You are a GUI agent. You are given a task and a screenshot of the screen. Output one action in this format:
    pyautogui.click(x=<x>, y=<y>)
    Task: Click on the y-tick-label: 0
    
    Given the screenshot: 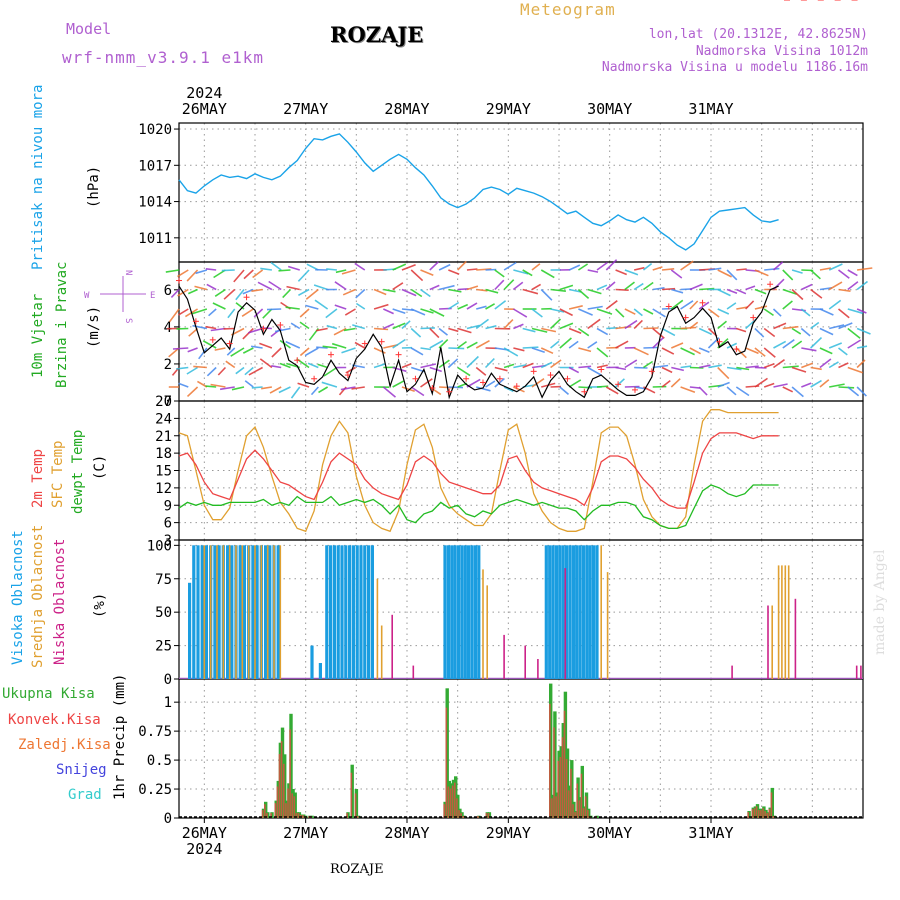 What is the action you would take?
    pyautogui.click(x=168, y=680)
    